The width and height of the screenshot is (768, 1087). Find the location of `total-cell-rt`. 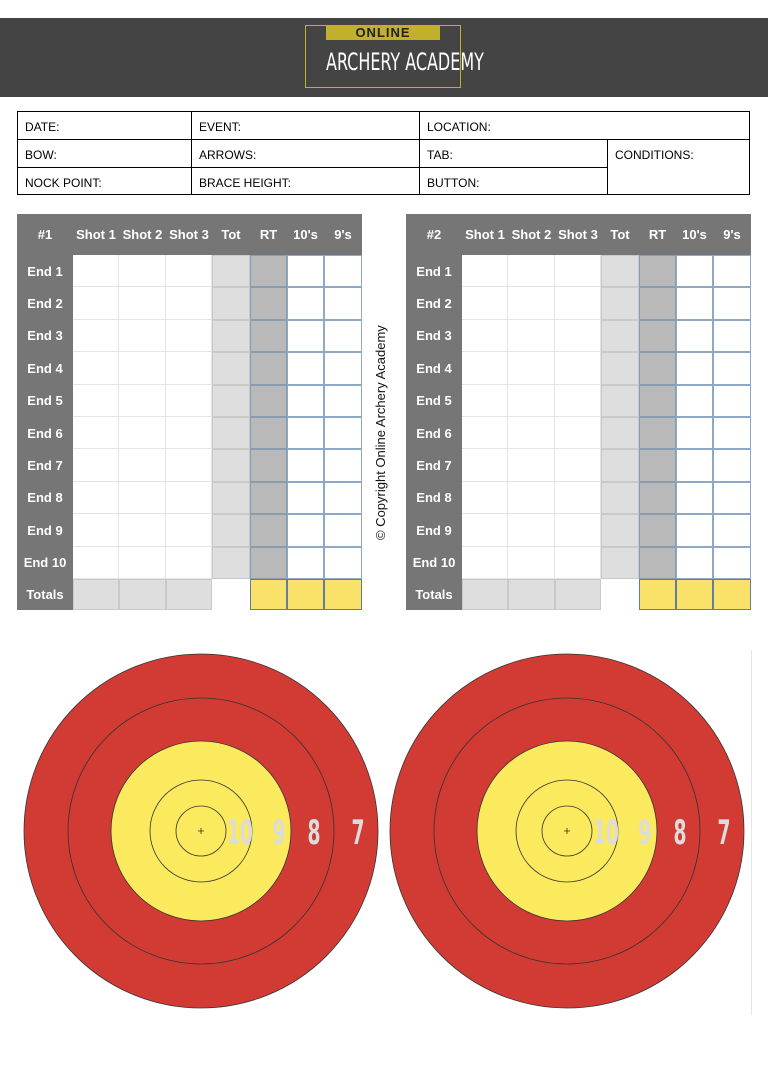

total-cell-rt is located at coordinates (268, 594).